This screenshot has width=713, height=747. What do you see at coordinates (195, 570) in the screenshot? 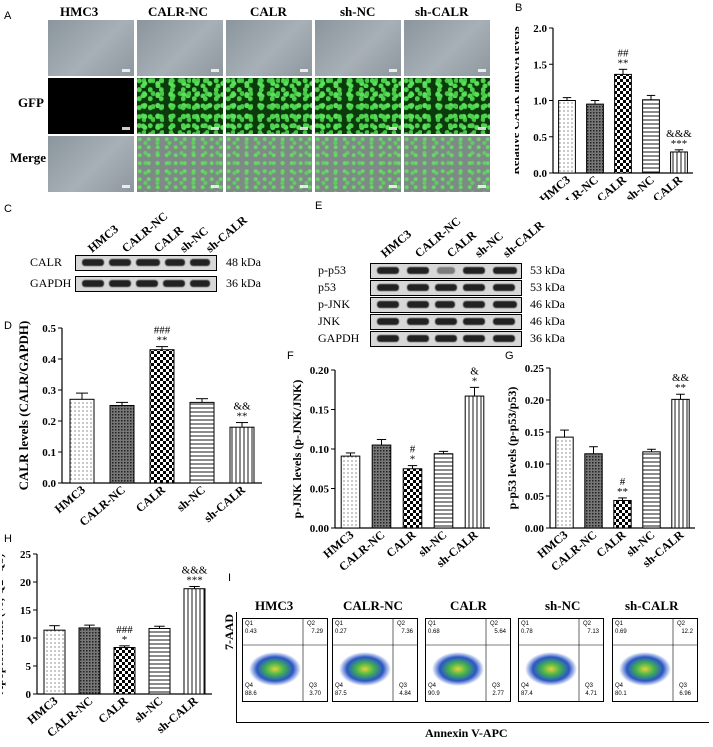
I see `significance-label: &&&` at bounding box center [195, 570].